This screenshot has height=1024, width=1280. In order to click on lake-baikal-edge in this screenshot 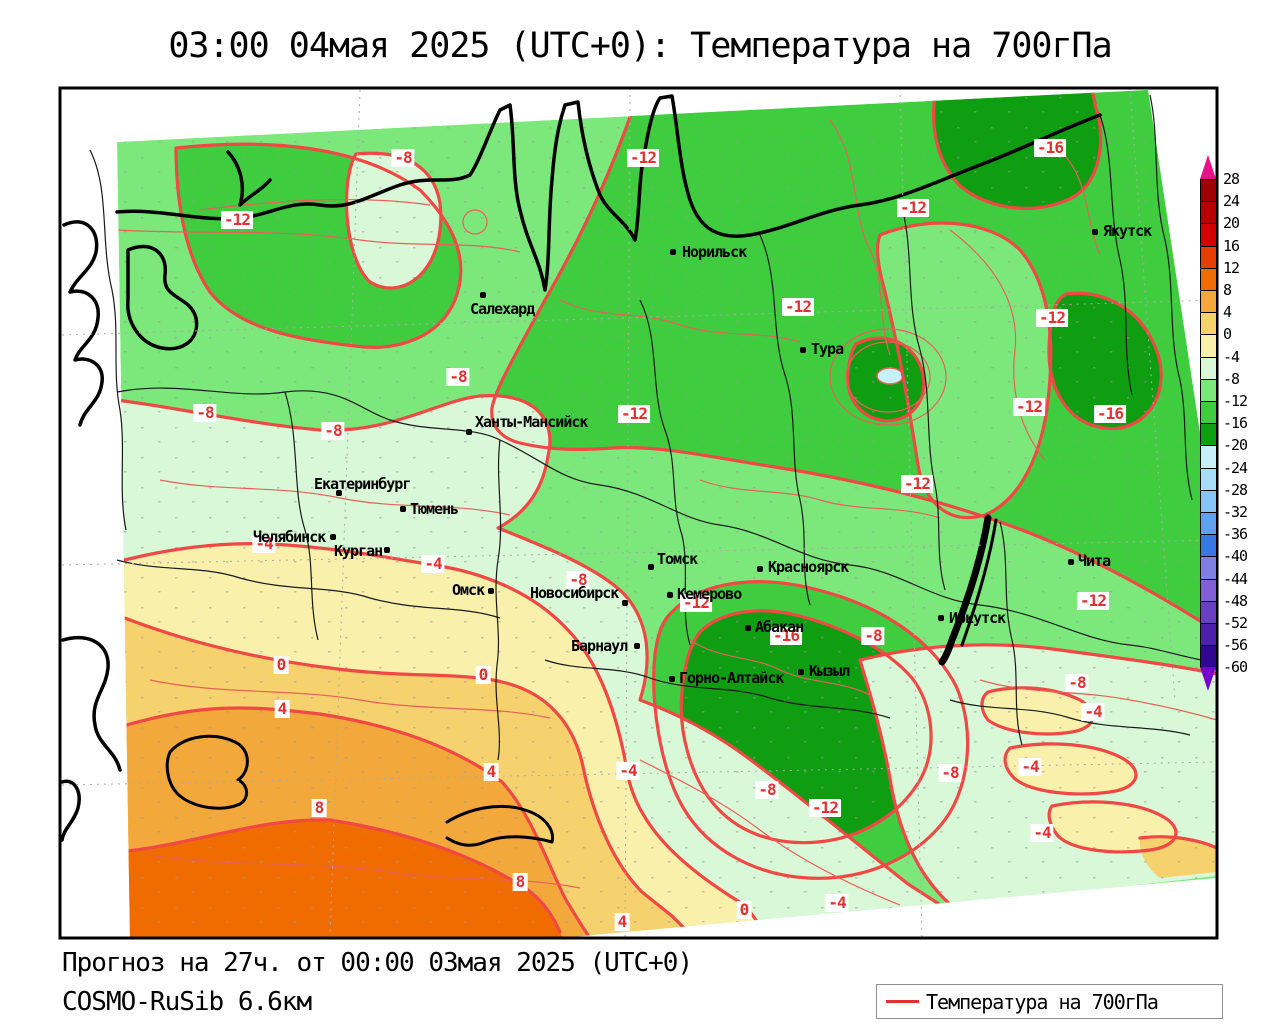, I will do `click(979, 582)`.